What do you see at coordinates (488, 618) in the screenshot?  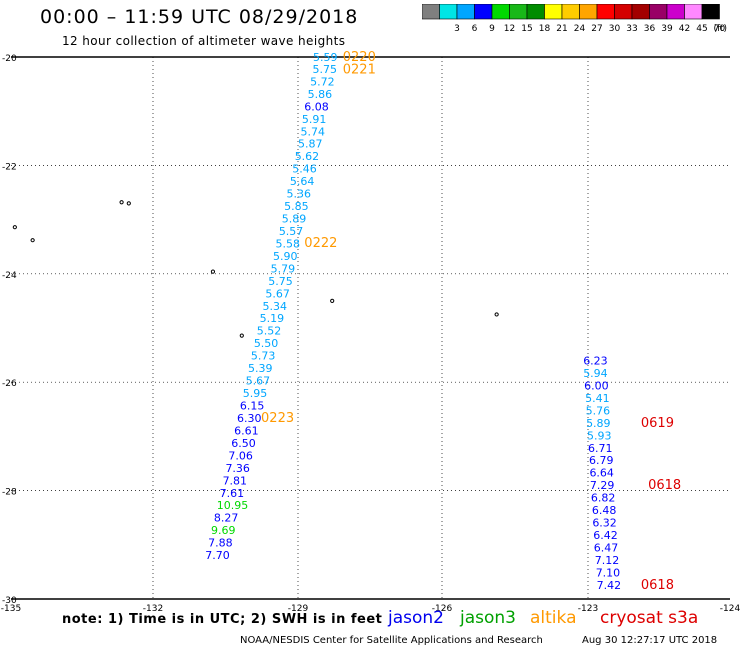 I see `satellite-label-jason3: jason3` at bounding box center [488, 618].